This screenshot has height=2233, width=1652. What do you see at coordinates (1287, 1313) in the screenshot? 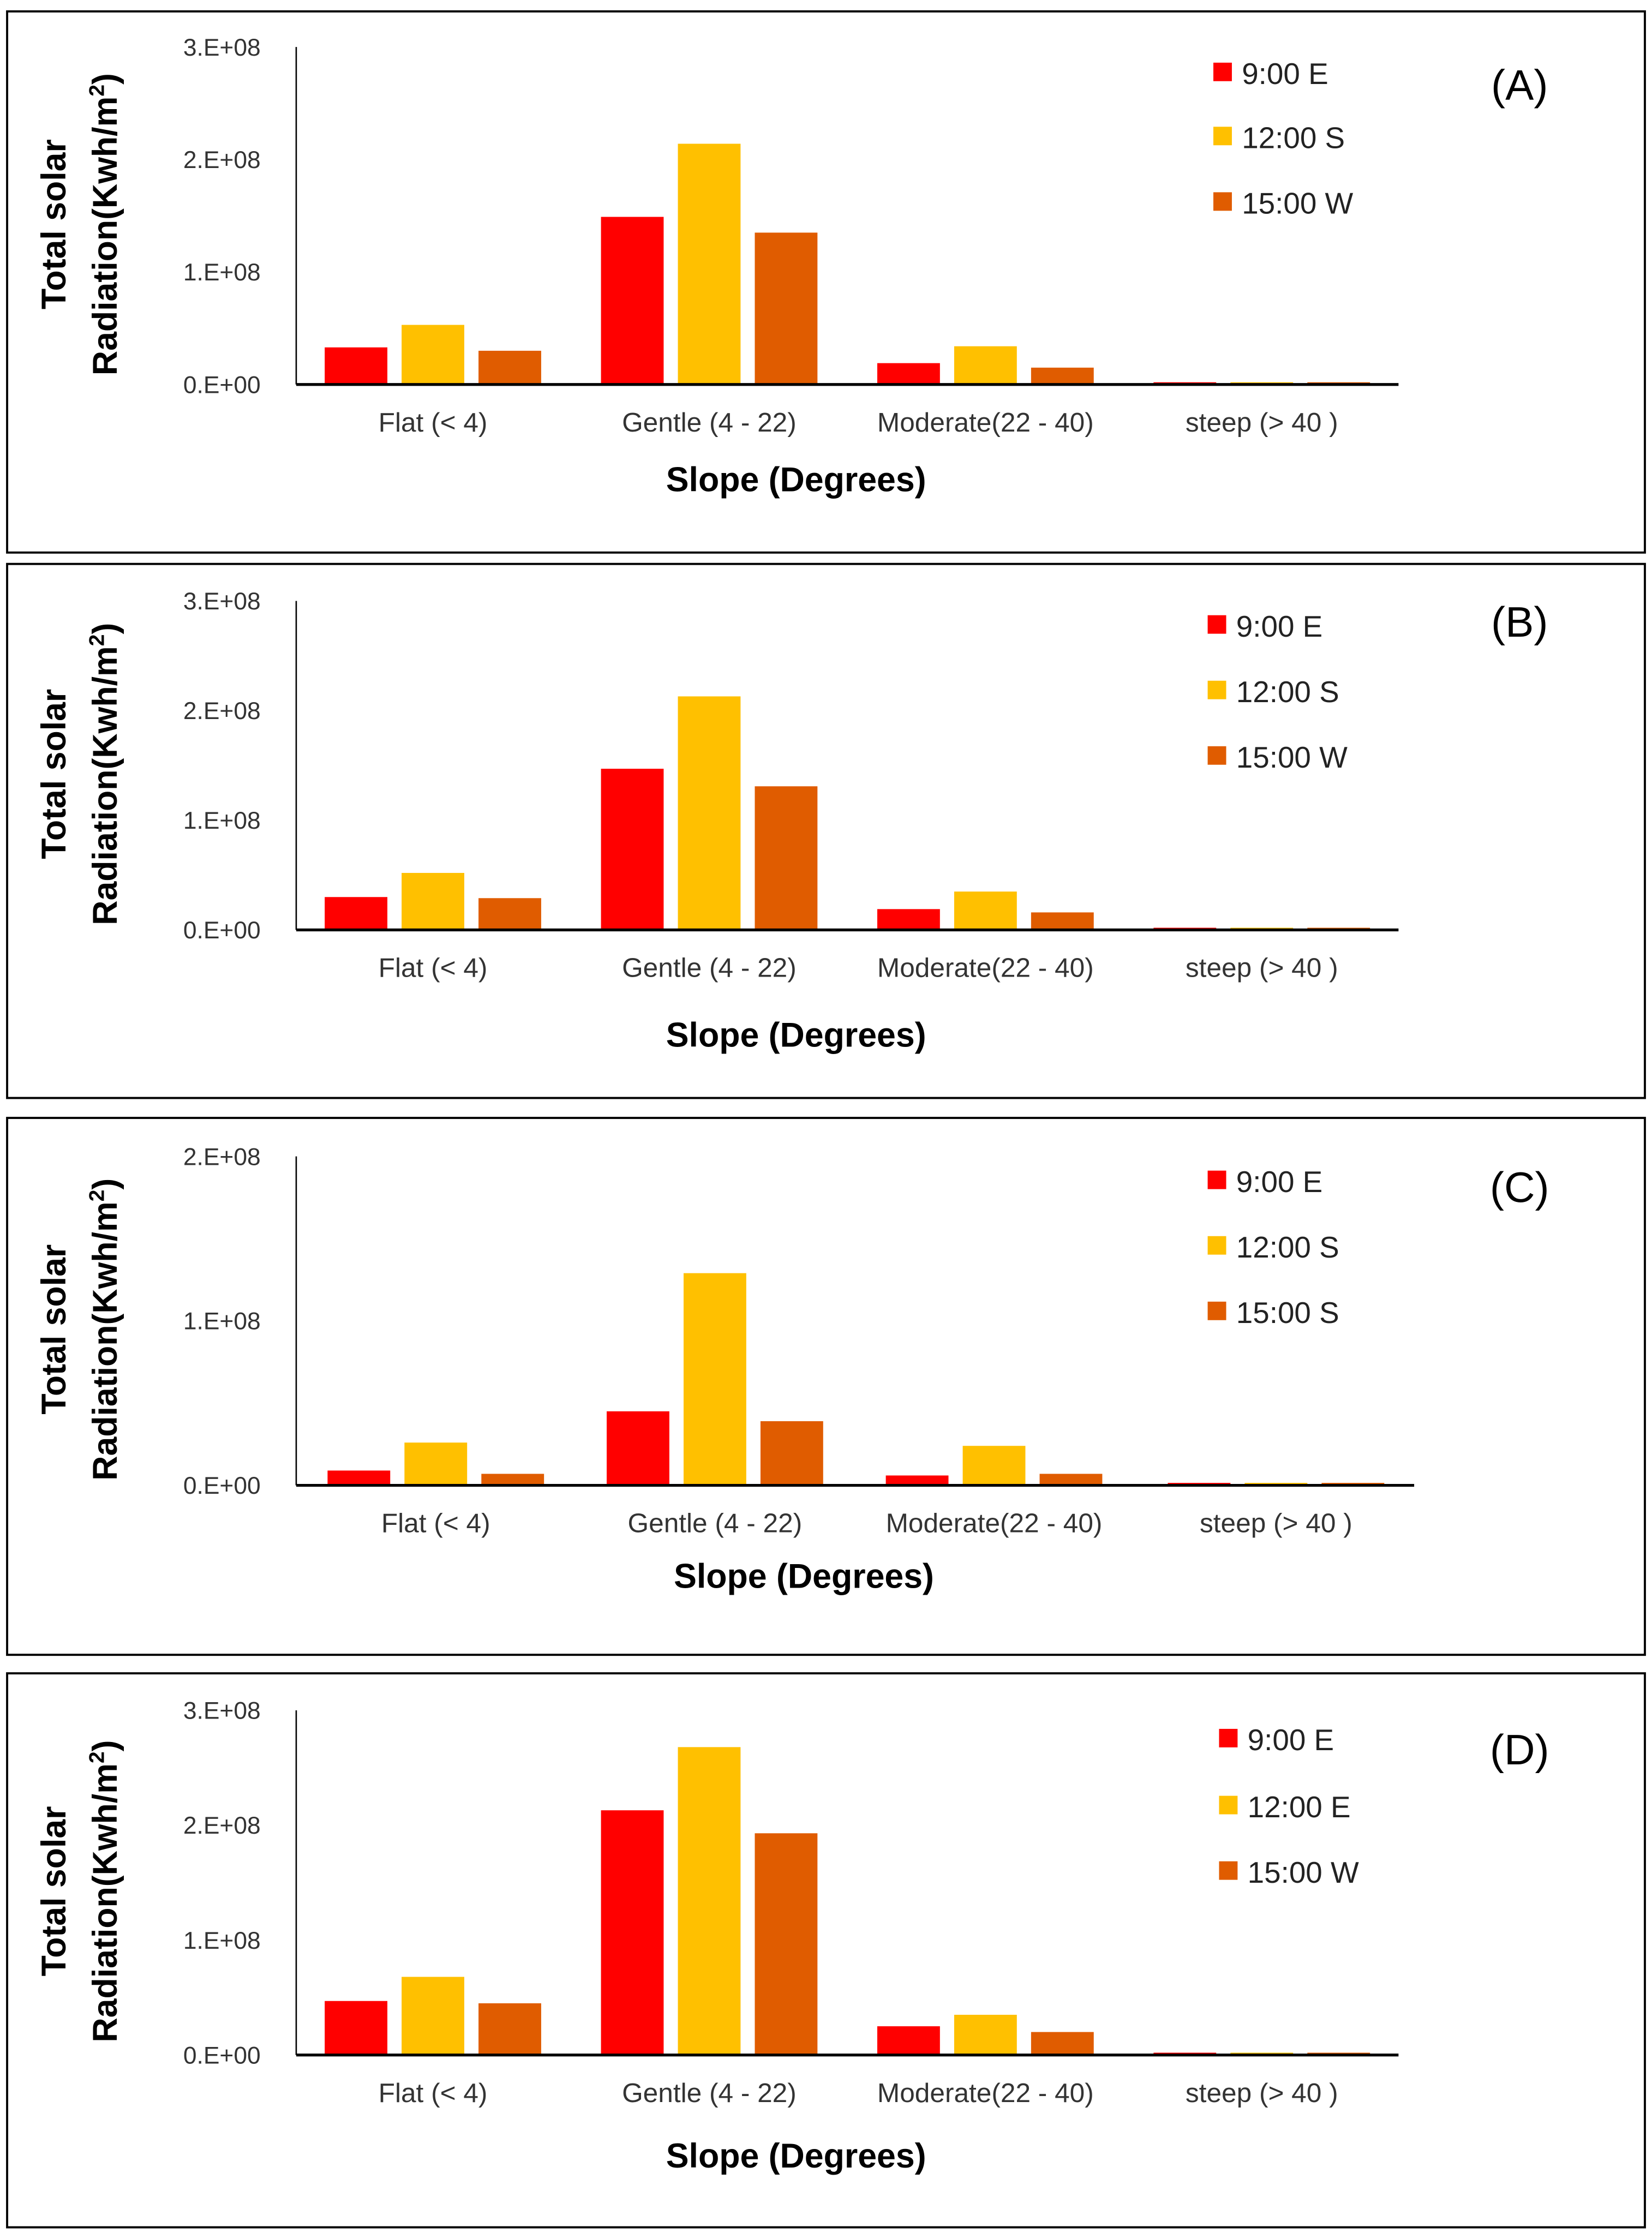
I see `legend-label: 15:00 S` at bounding box center [1287, 1313].